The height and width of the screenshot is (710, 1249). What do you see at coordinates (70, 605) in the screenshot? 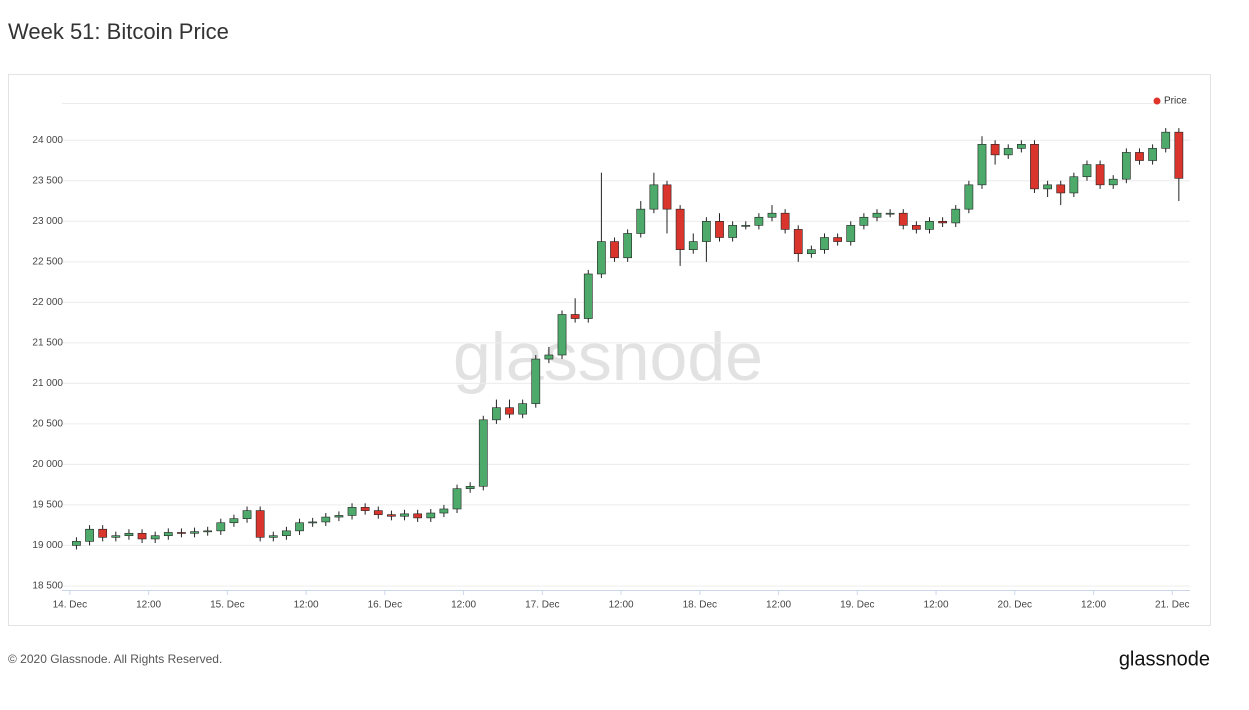
I see `x-tick-label: 14. Dec` at bounding box center [70, 605].